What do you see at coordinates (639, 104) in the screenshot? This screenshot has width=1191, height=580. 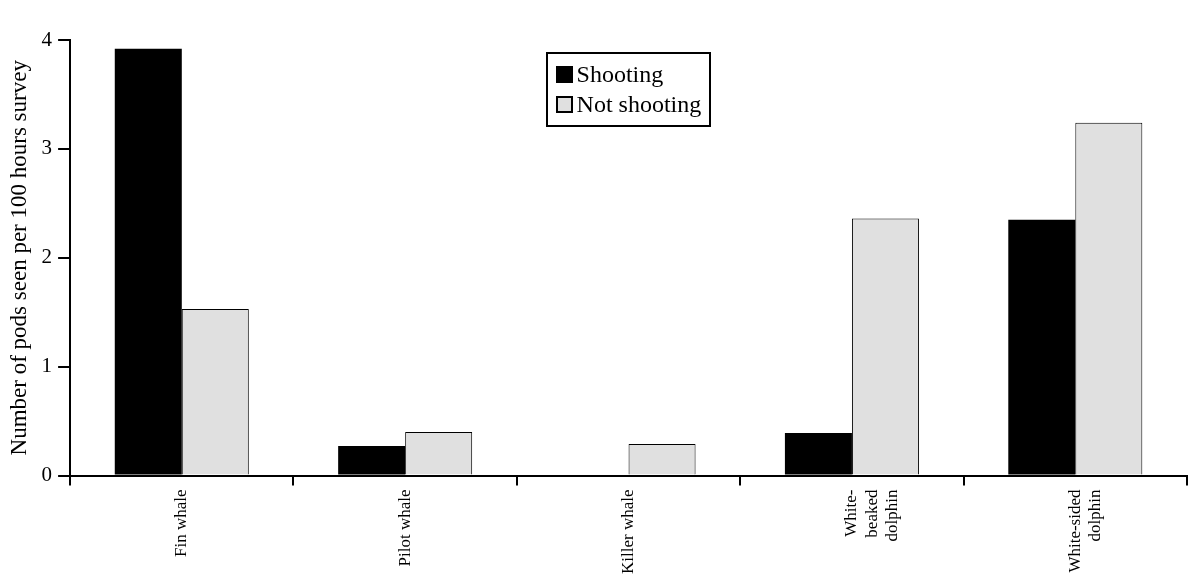 I see `legend-label: Not shooting` at bounding box center [639, 104].